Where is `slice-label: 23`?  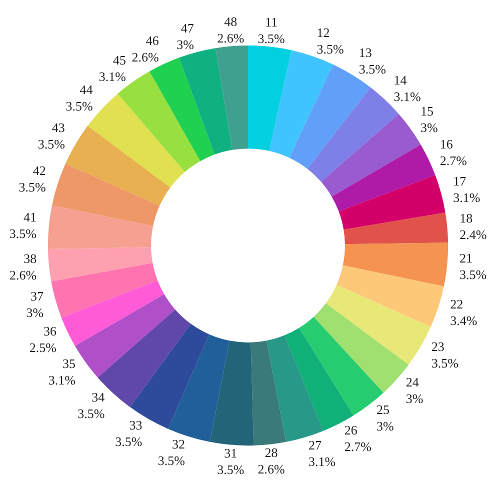
slice-label: 23 is located at coordinates (437, 346).